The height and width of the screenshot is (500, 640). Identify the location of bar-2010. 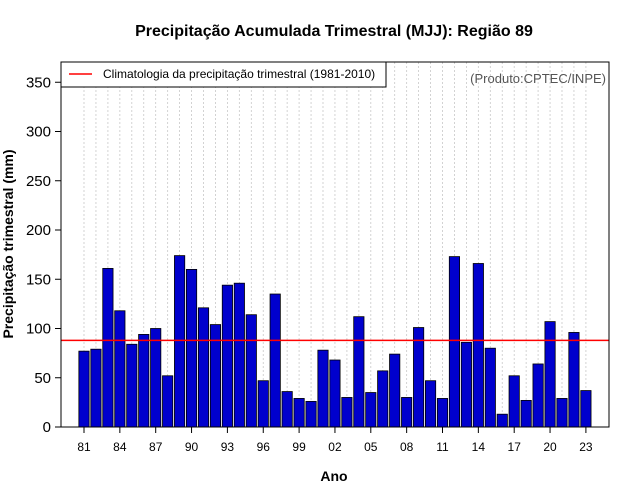
(430, 404).